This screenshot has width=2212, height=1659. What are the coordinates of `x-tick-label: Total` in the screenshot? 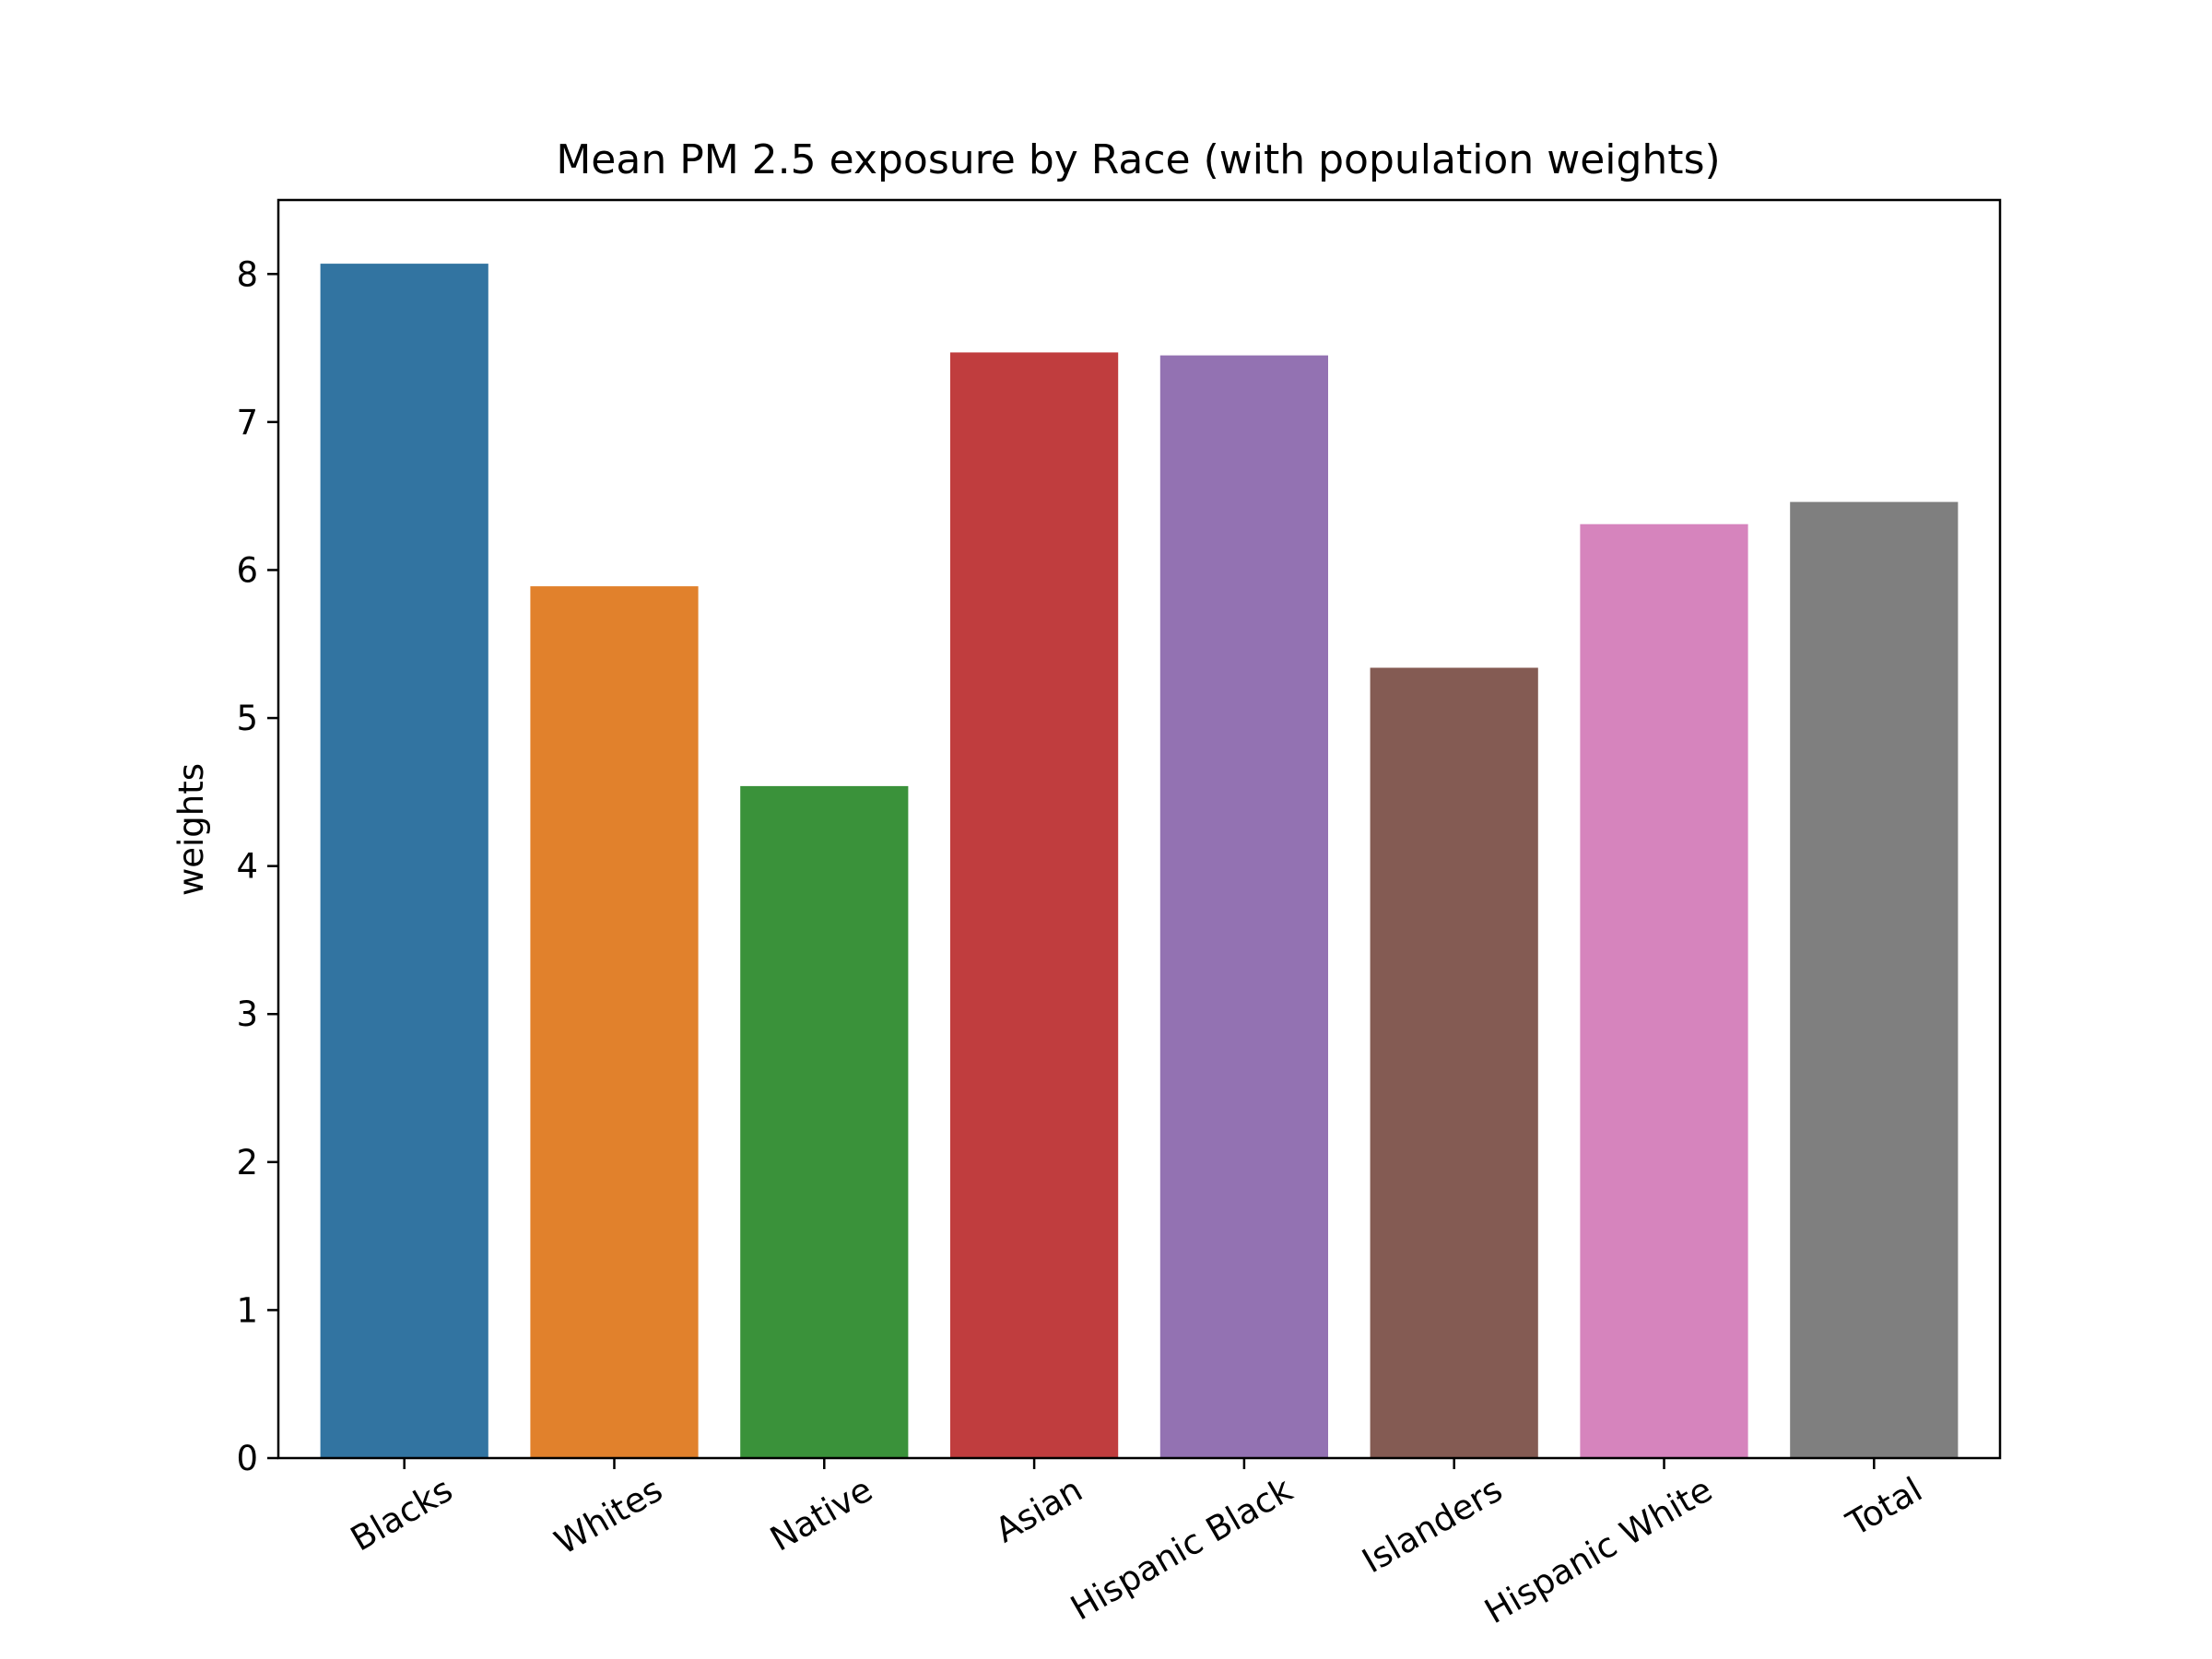 It's located at (1884, 1507).